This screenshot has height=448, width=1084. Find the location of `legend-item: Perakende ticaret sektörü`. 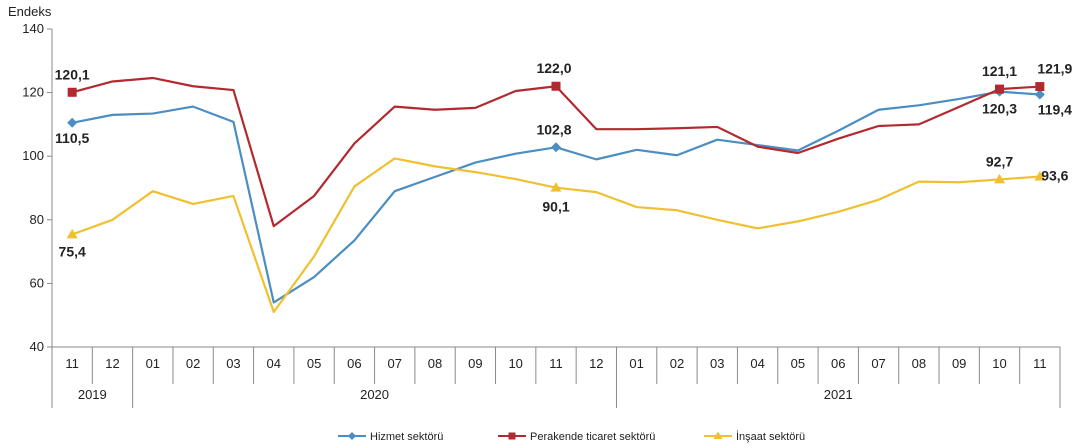

legend-item: Perakende ticaret sektörü is located at coordinates (576, 437).